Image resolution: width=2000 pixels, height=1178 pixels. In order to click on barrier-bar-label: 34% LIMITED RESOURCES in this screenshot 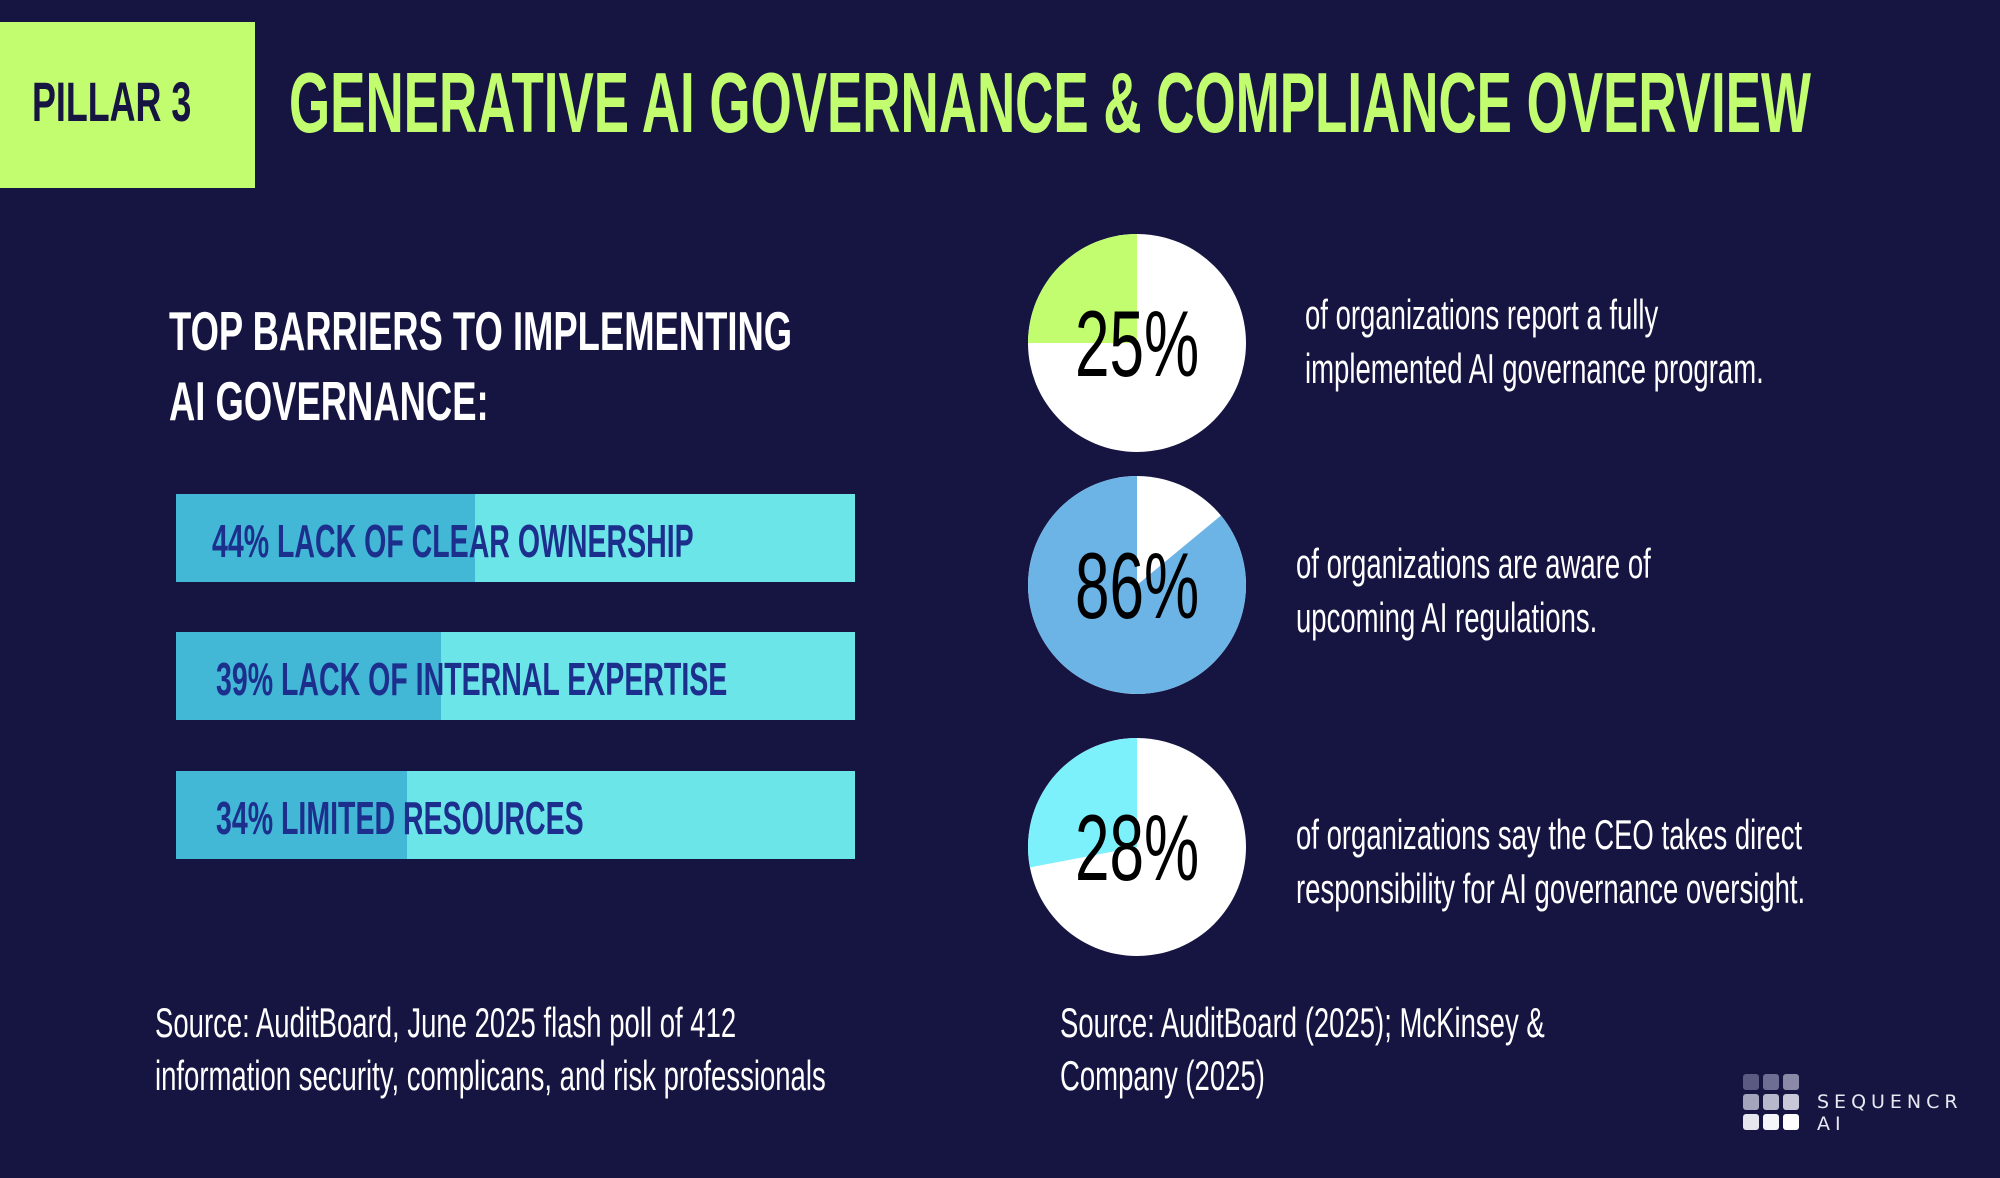, I will do `click(400, 818)`.